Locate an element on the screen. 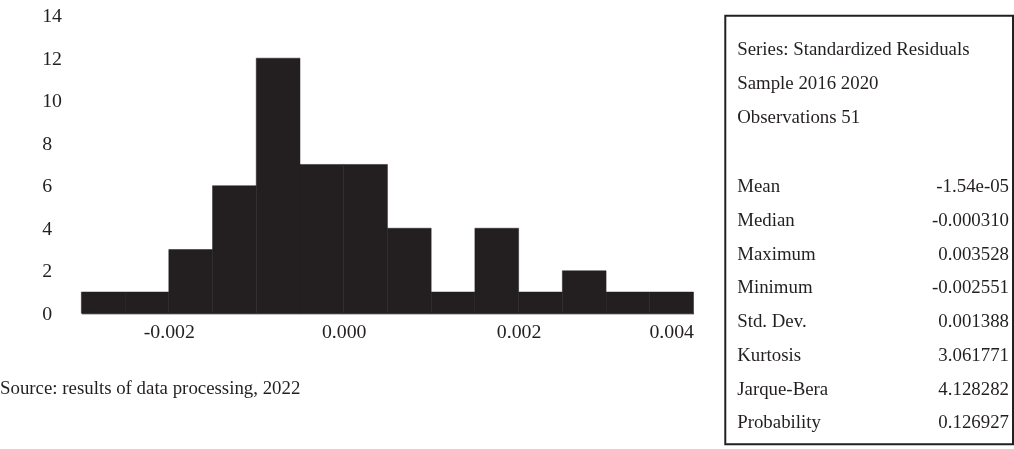  y-tick-label: 6 is located at coordinates (47, 185).